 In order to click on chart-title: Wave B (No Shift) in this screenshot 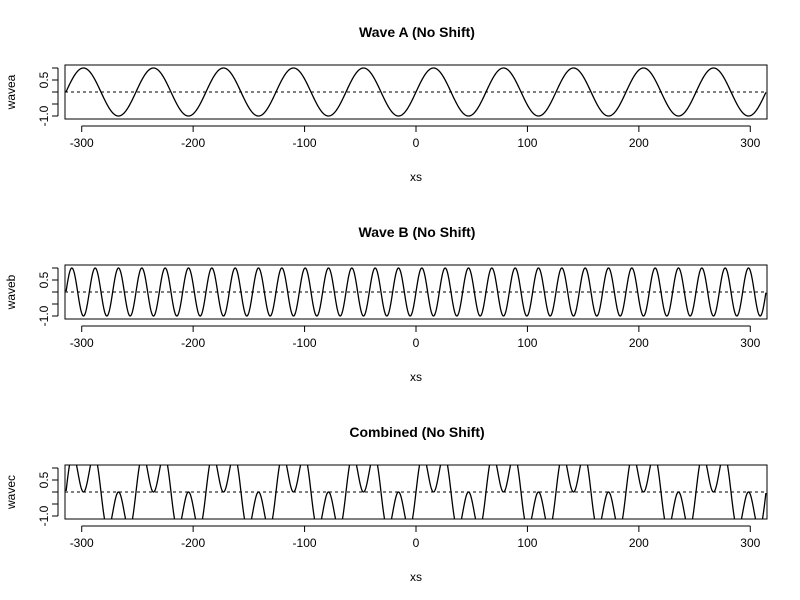, I will do `click(417, 232)`.